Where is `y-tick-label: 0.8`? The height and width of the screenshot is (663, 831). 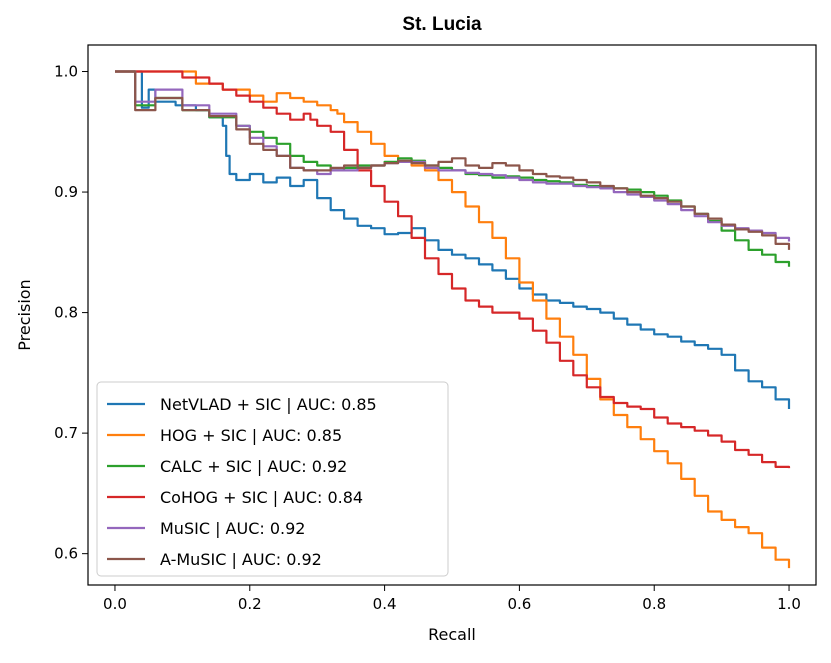 y-tick-label: 0.8 is located at coordinates (66, 313).